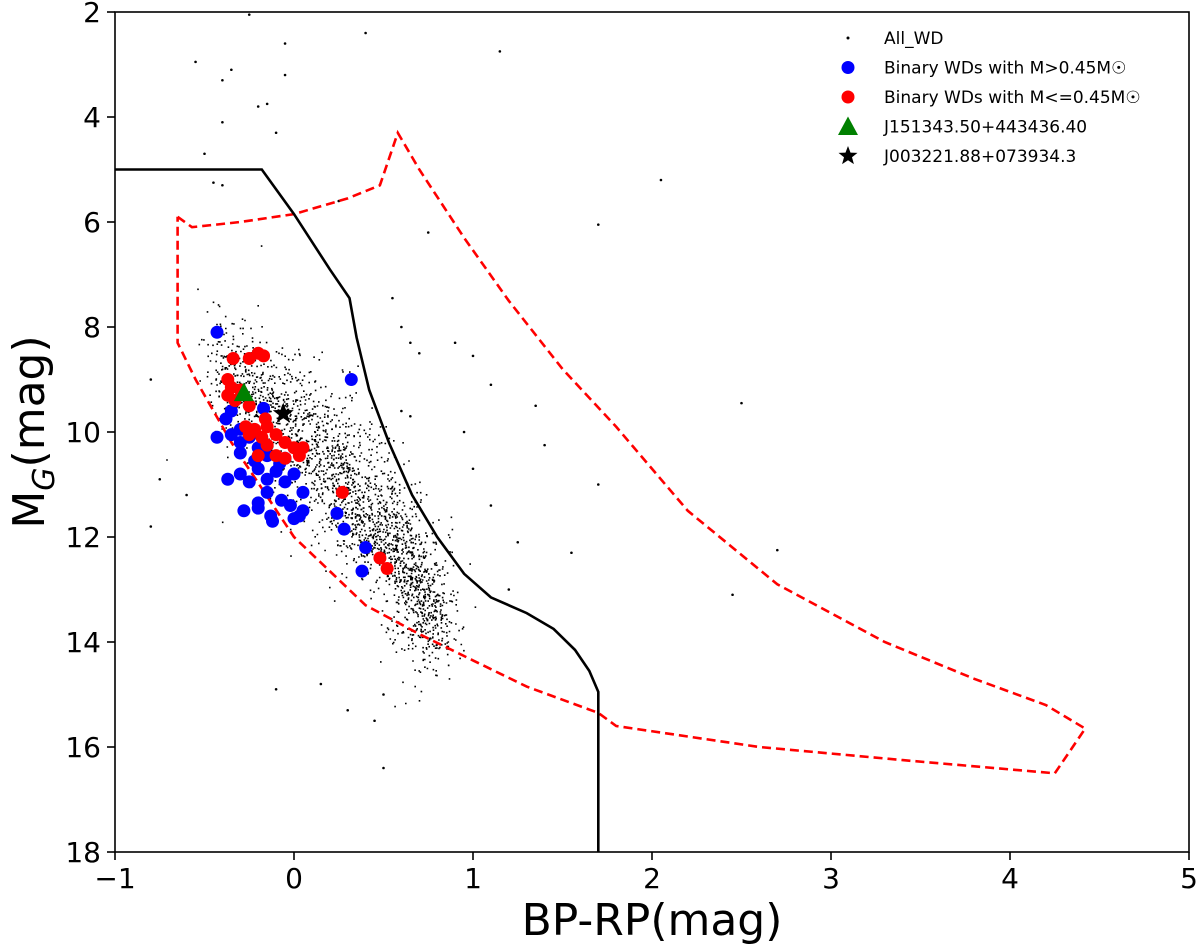  Describe the element at coordinates (83, 747) in the screenshot. I see `y-tick-label: 16` at that location.